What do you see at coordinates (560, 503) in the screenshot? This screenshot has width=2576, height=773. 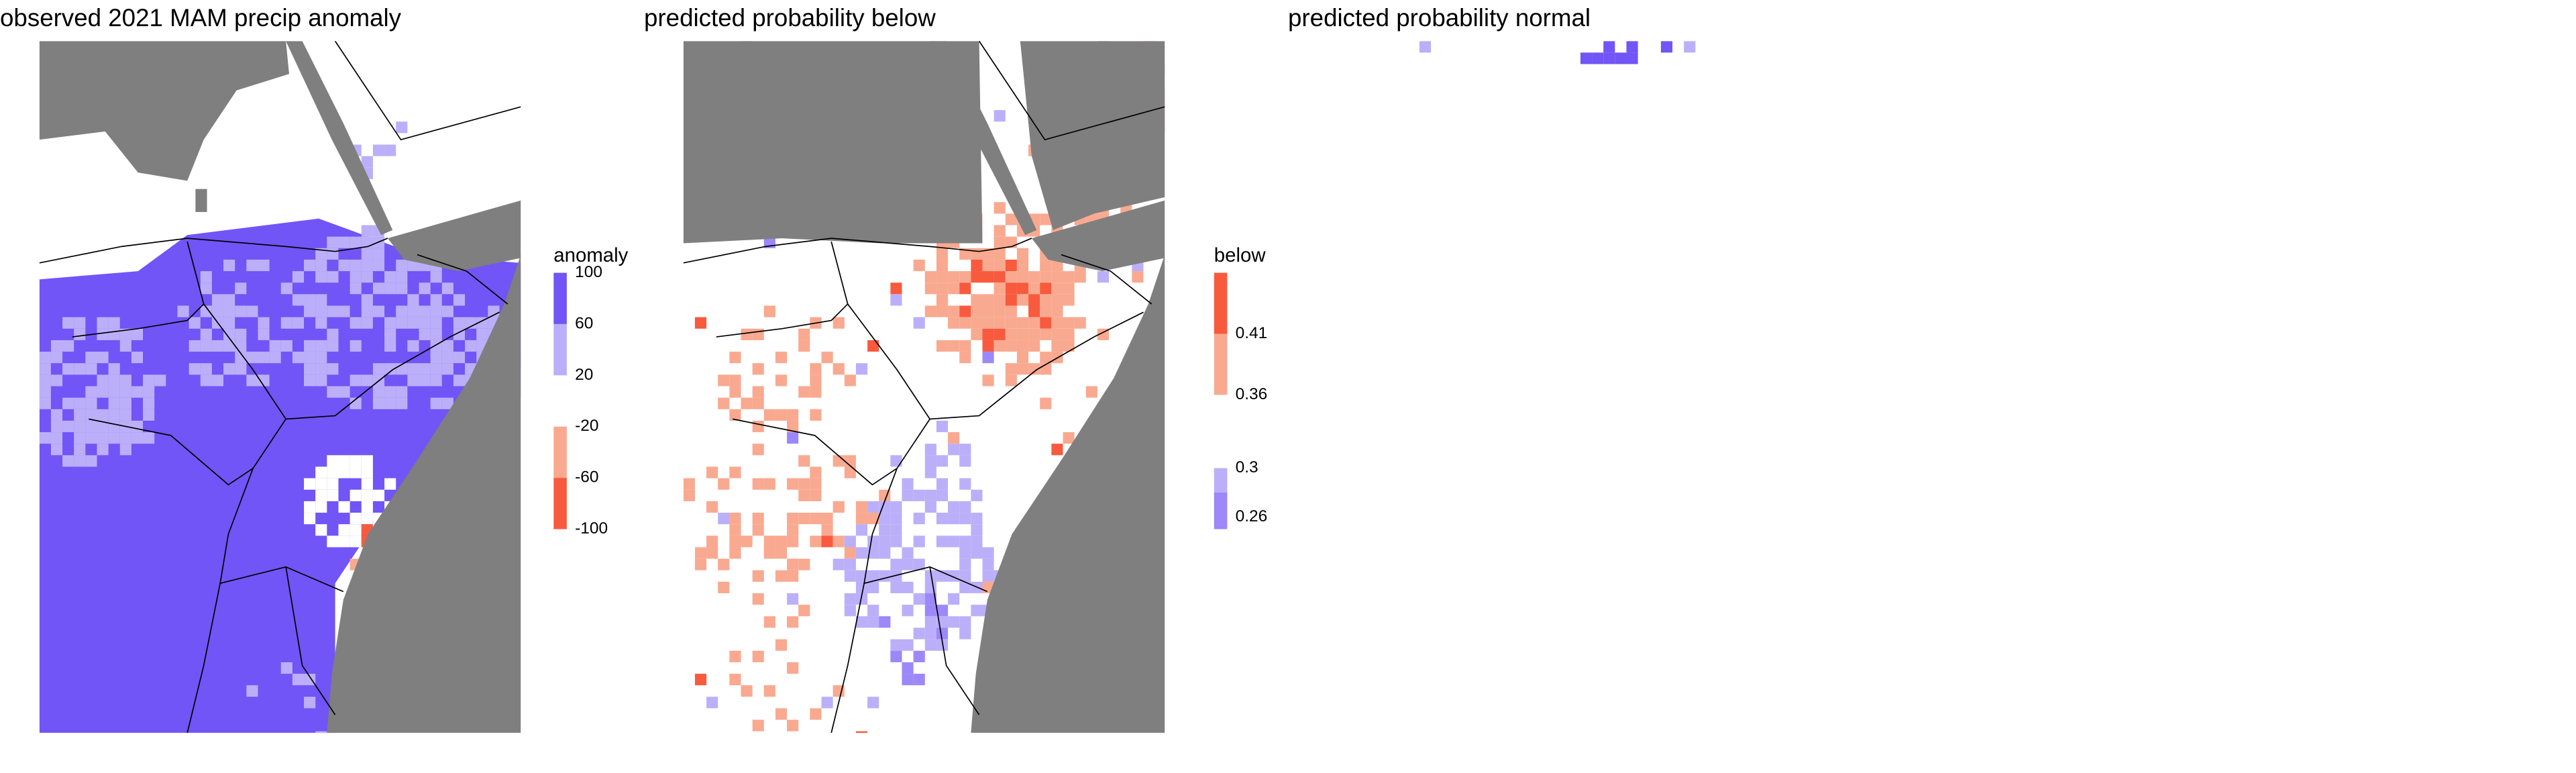 I see `legend-swatch` at bounding box center [560, 503].